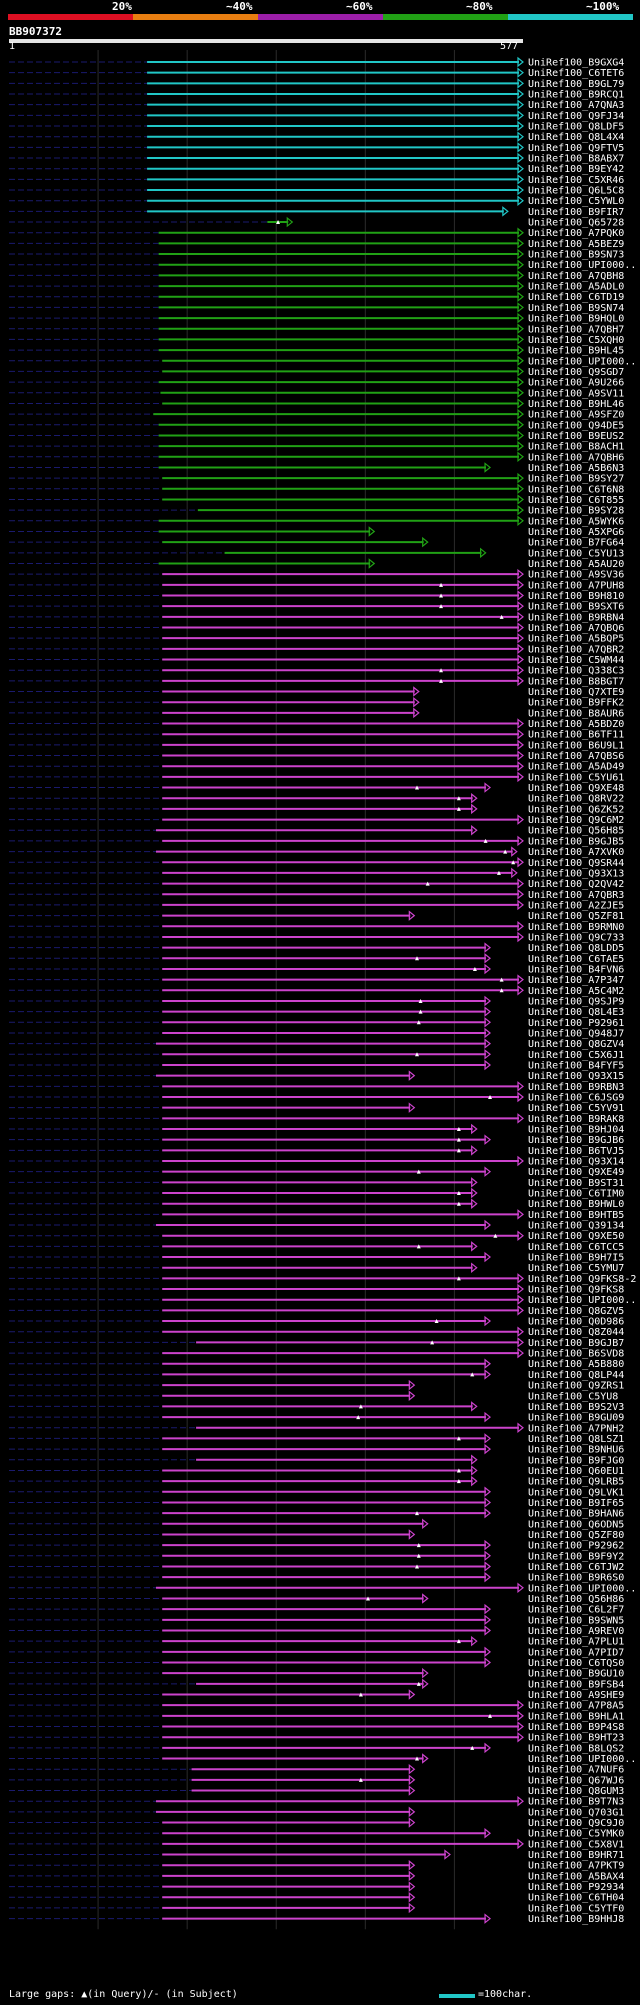 The width and height of the screenshot is (640, 2005). Describe the element at coordinates (576, 1044) in the screenshot. I see `hit-label: UniRef100_Q8GZV4` at that location.